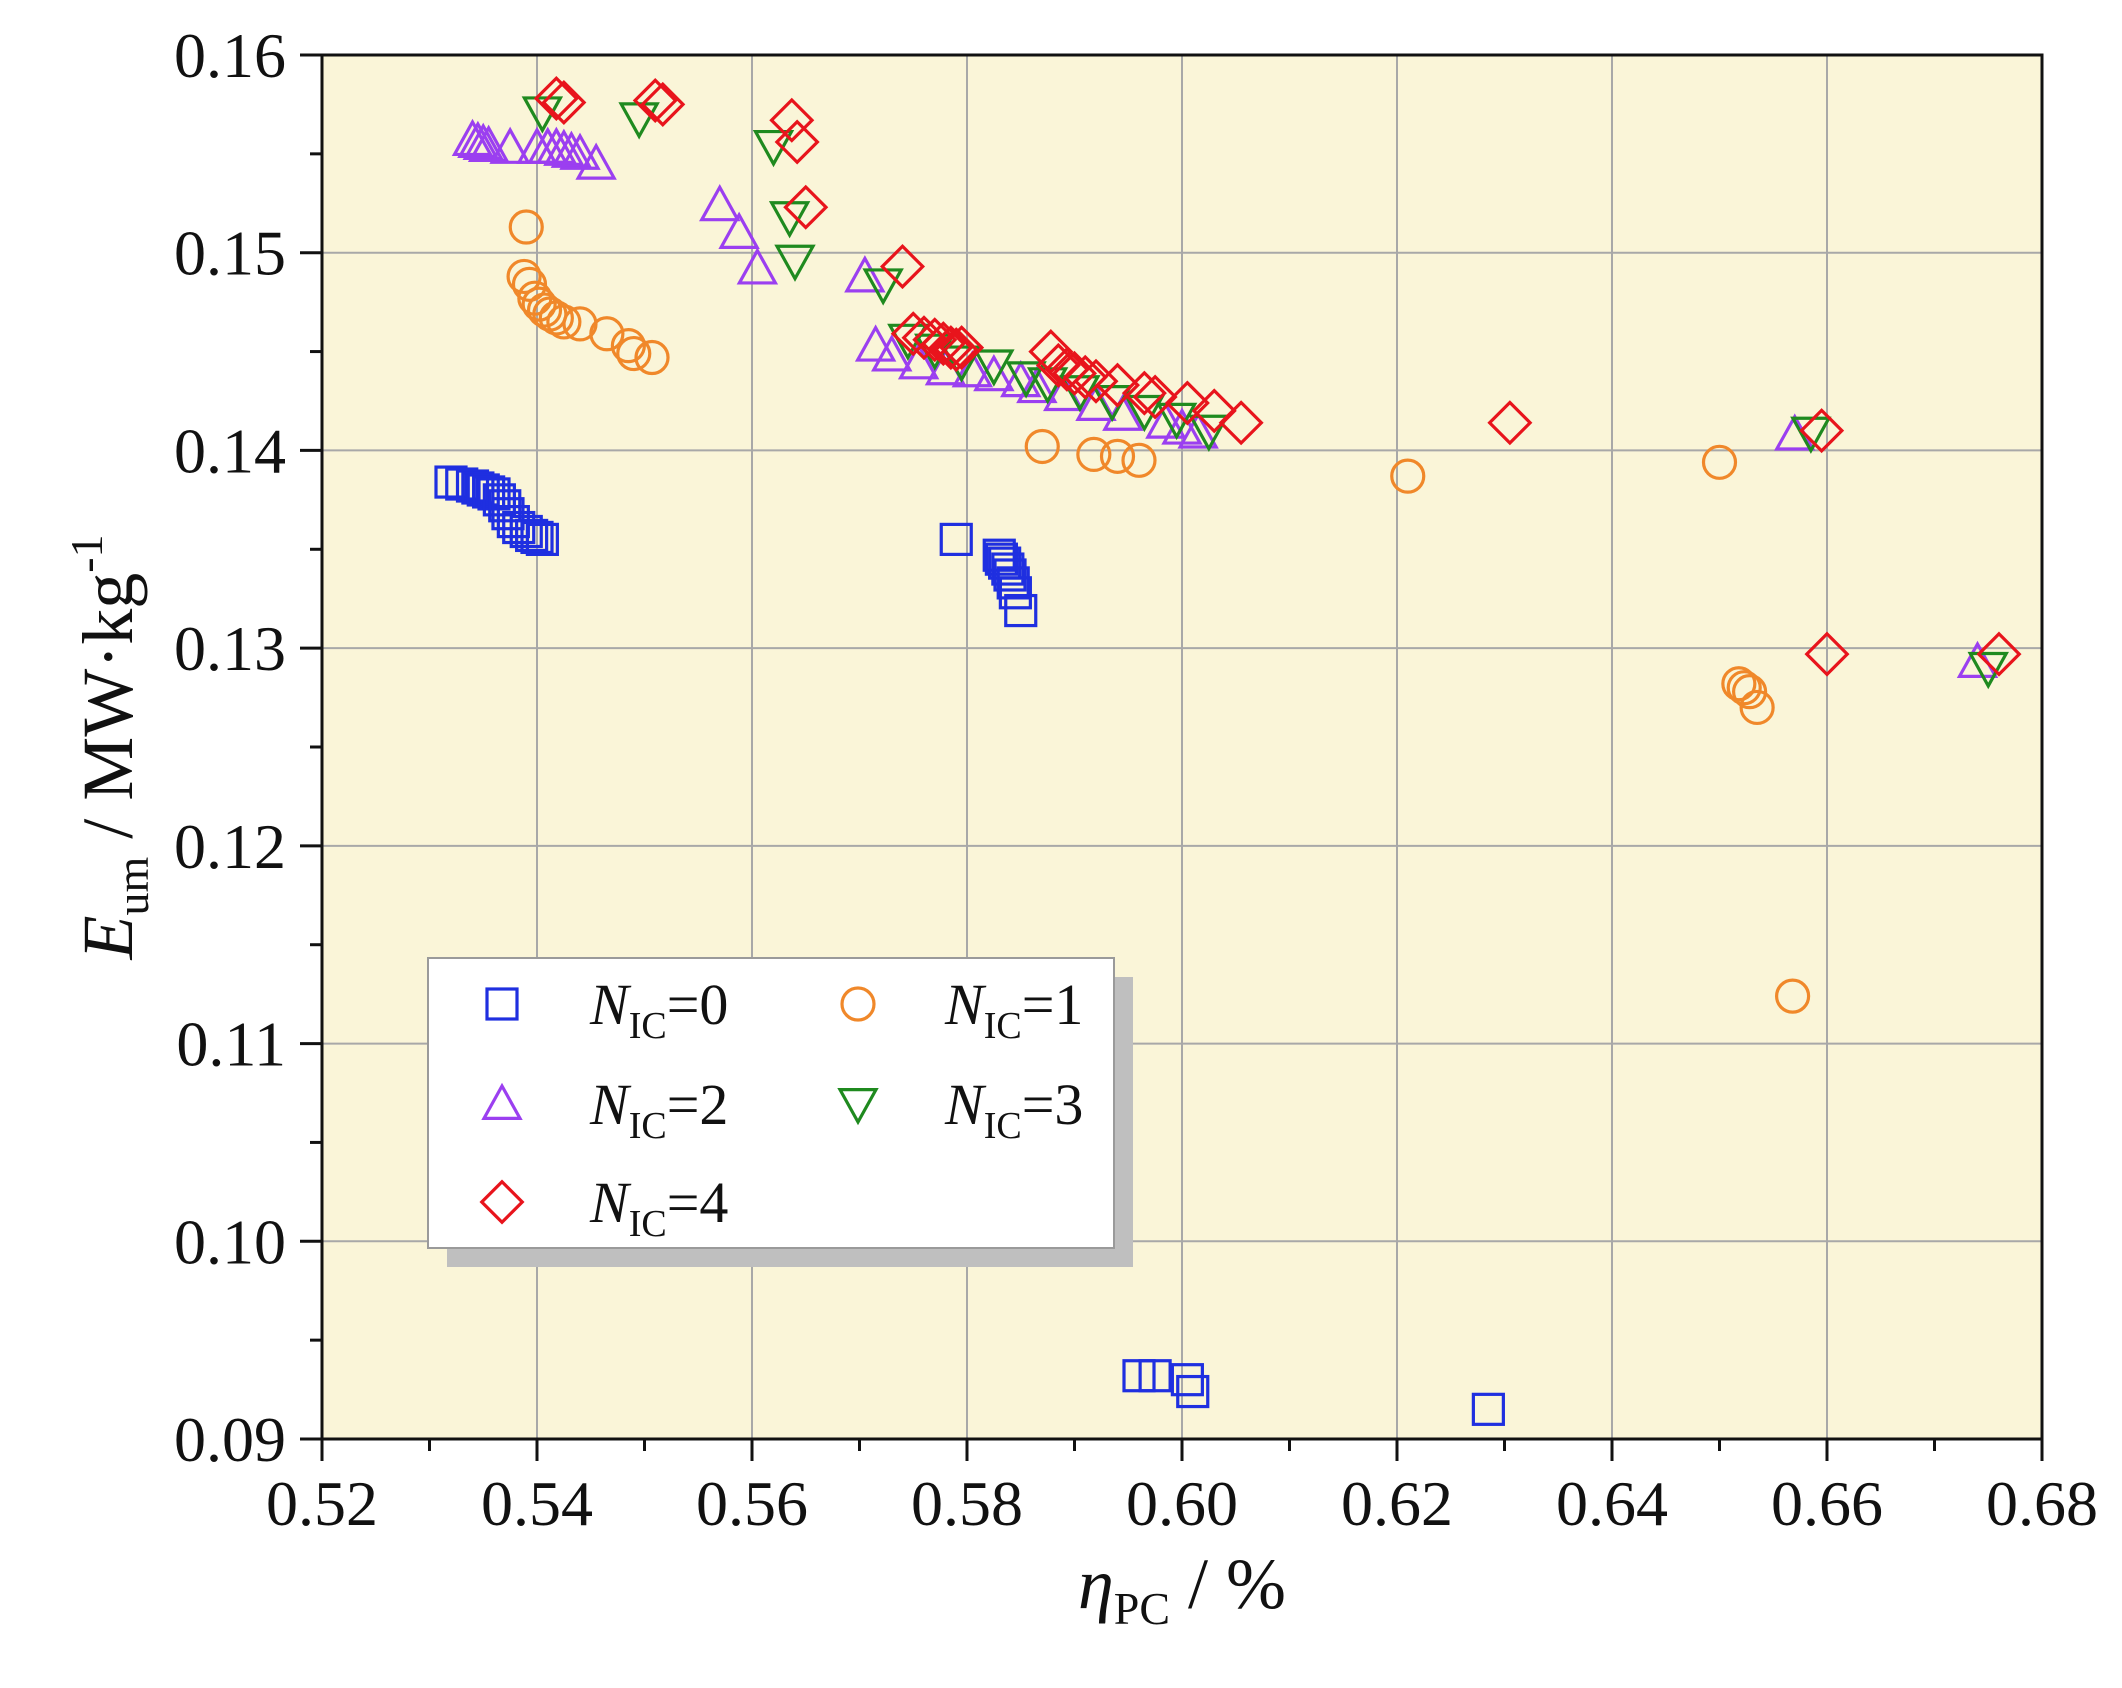  Describe the element at coordinates (230, 253) in the screenshot. I see `y-tick-label: 0.15` at that location.